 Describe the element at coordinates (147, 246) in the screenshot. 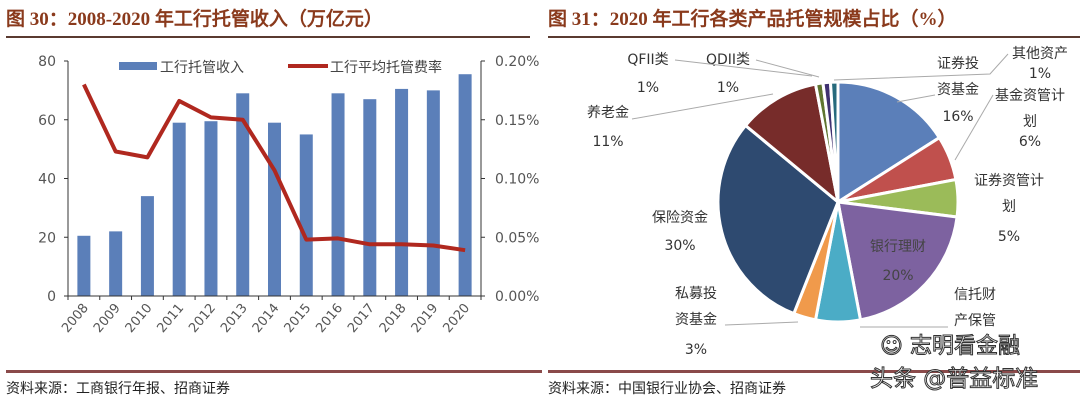

I see `bar-2010` at that location.